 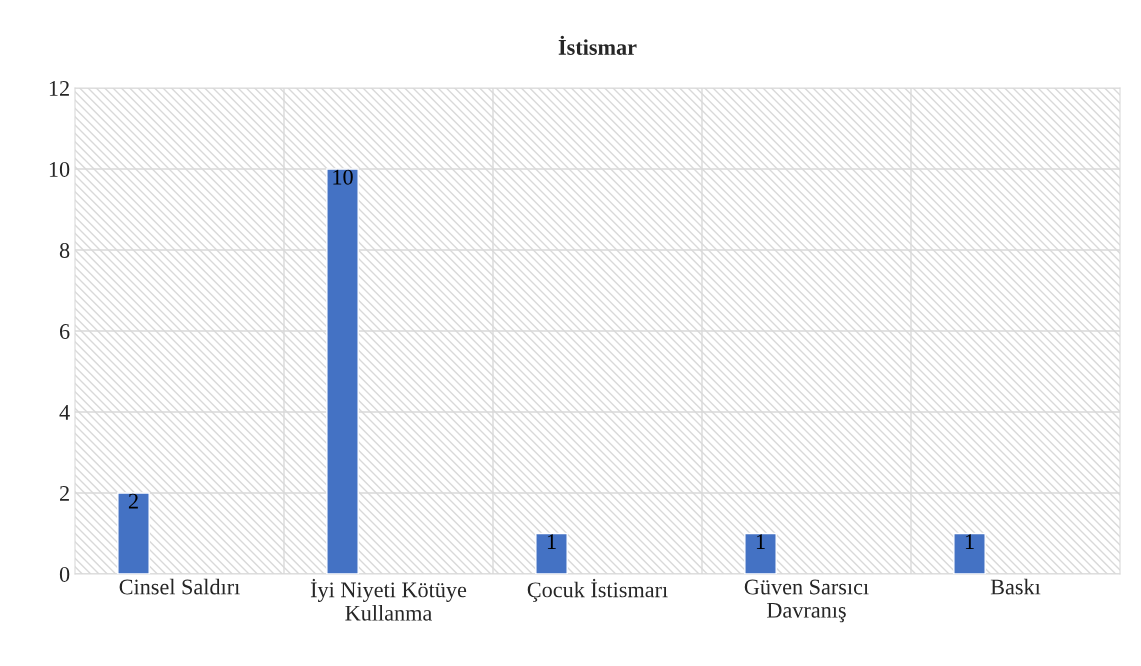 What do you see at coordinates (64, 331) in the screenshot?
I see `y-tick-label: 6` at bounding box center [64, 331].